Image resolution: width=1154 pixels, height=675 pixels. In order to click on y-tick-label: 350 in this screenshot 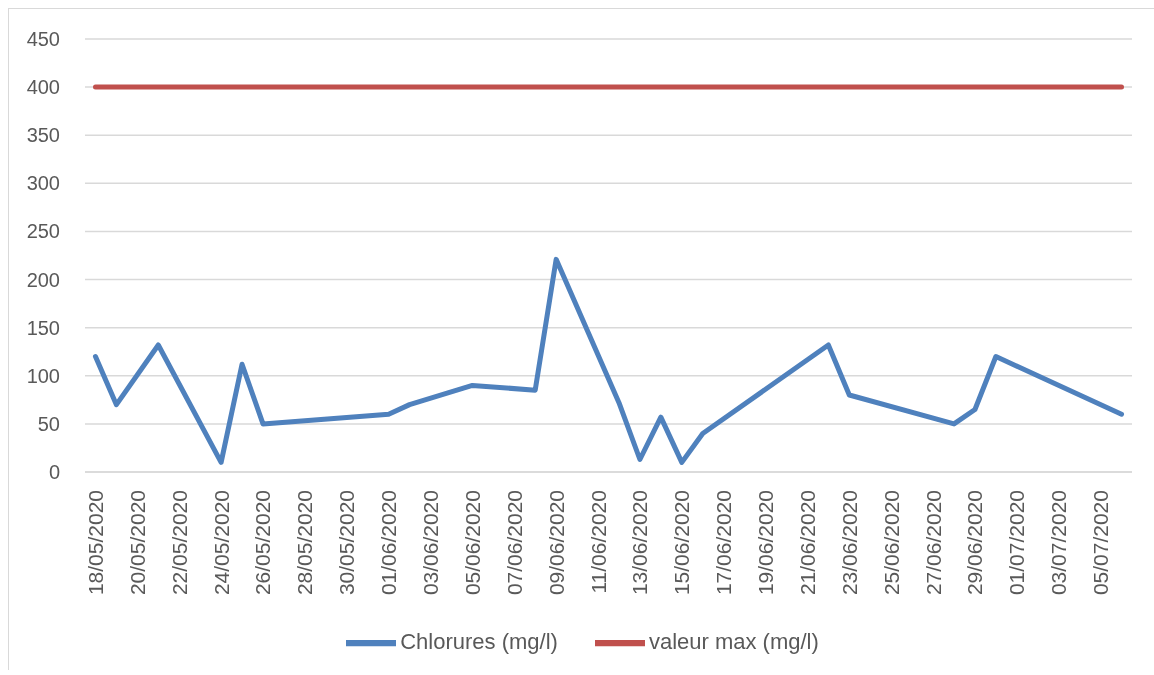, I will do `click(43, 135)`.